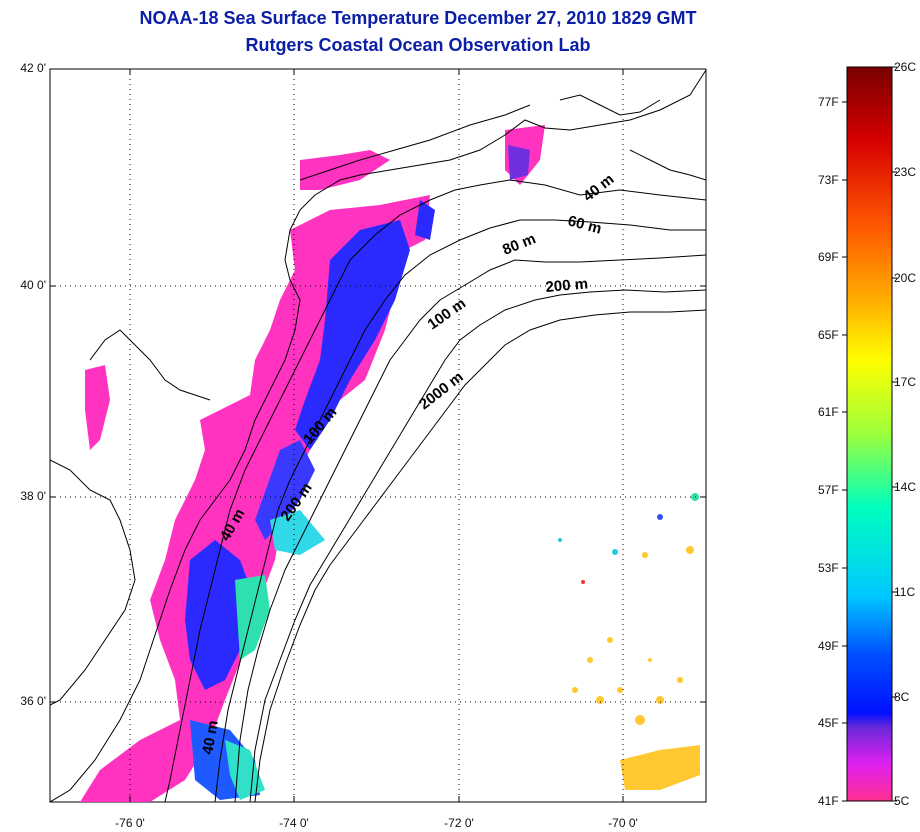  Describe the element at coordinates (33, 68) in the screenshot. I see `lat-tick-label: 42 0'` at that location.